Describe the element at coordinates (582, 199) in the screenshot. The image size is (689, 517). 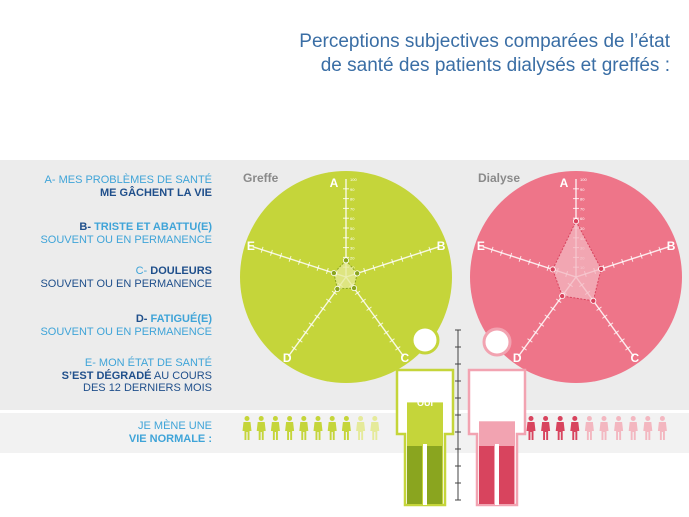
I see `radar-scale-label: 80` at that location.